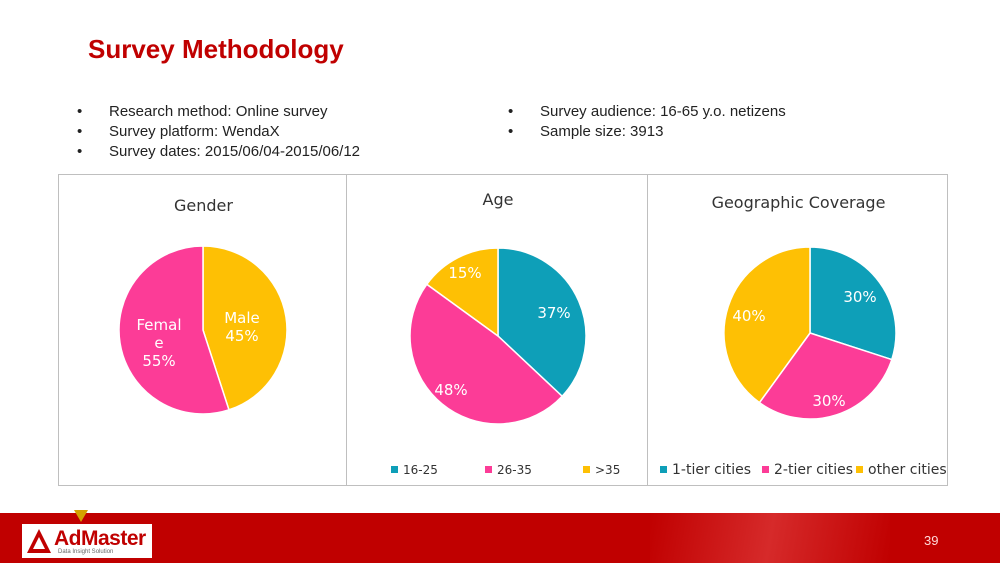 Image resolution: width=1000 pixels, height=563 pixels. Describe the element at coordinates (607, 470) in the screenshot. I see `legend-label-35: >35` at that location.